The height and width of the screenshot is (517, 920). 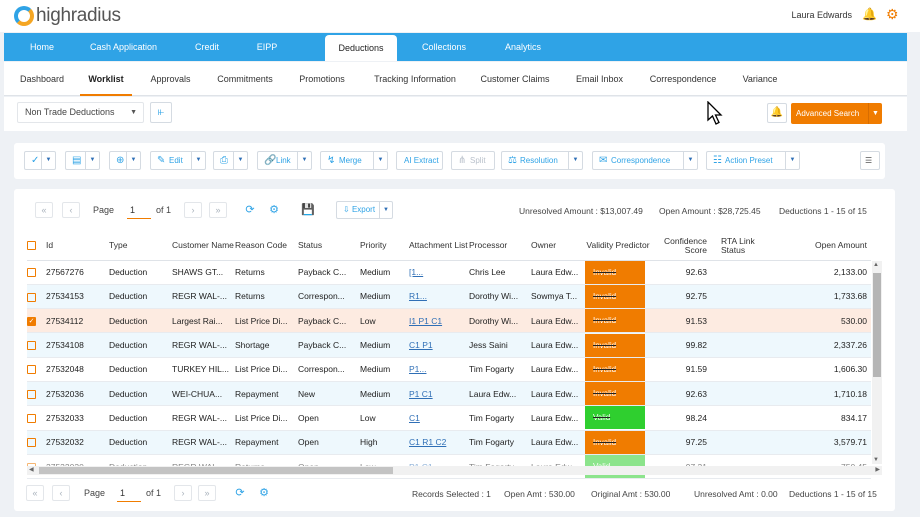 I want to click on horizontal-scroll-thumb, so click(x=216, y=470).